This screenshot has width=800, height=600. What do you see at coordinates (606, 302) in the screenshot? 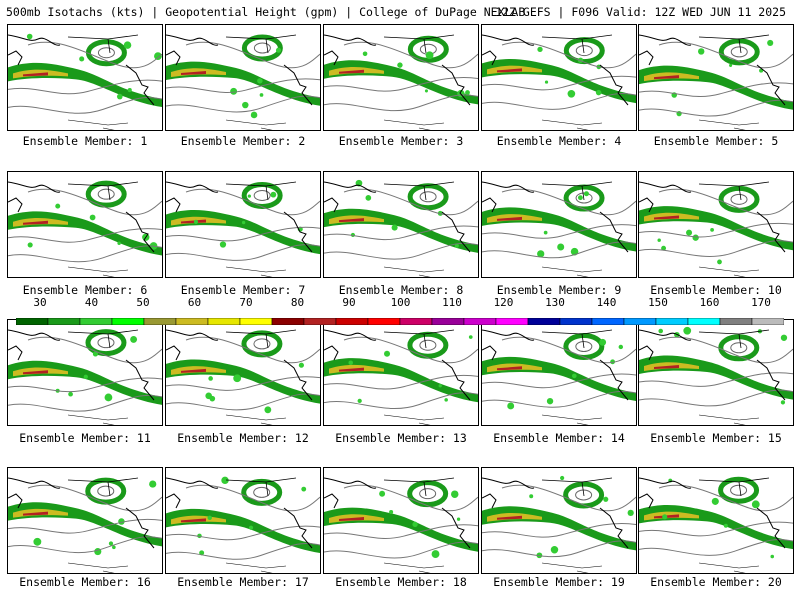
I see `colorbar-tick-label: 140` at bounding box center [606, 302].